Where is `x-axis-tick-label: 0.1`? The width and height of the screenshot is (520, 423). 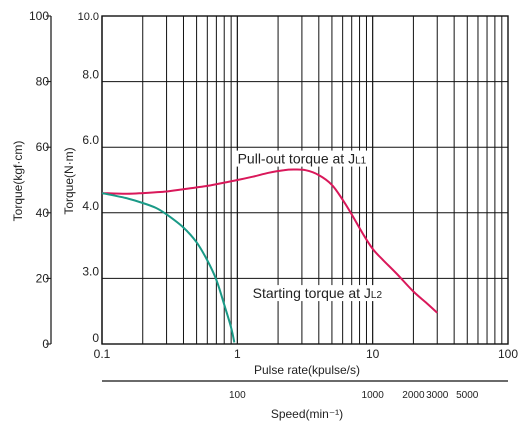
x-axis-tick-label: 0.1 is located at coordinates (102, 354).